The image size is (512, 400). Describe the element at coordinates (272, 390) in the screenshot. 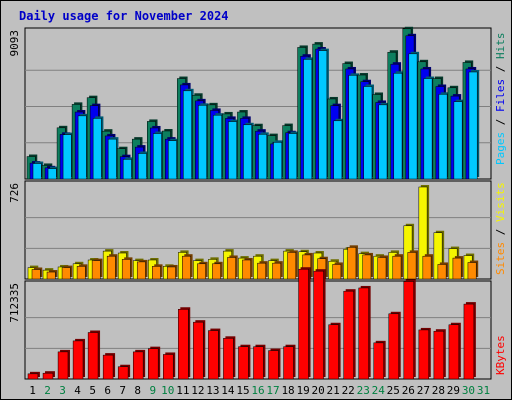

I see `x-tick-label: 17` at that location.